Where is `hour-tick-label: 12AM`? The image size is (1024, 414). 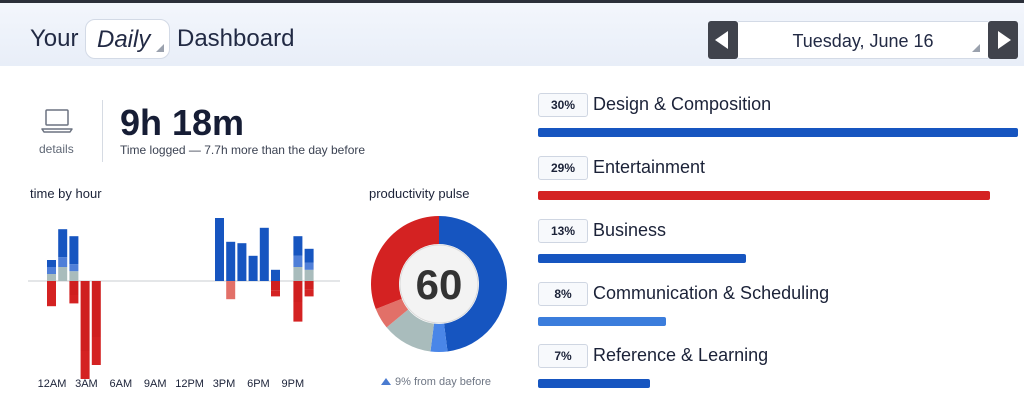
hour-tick-label: 12AM is located at coordinates (52, 384).